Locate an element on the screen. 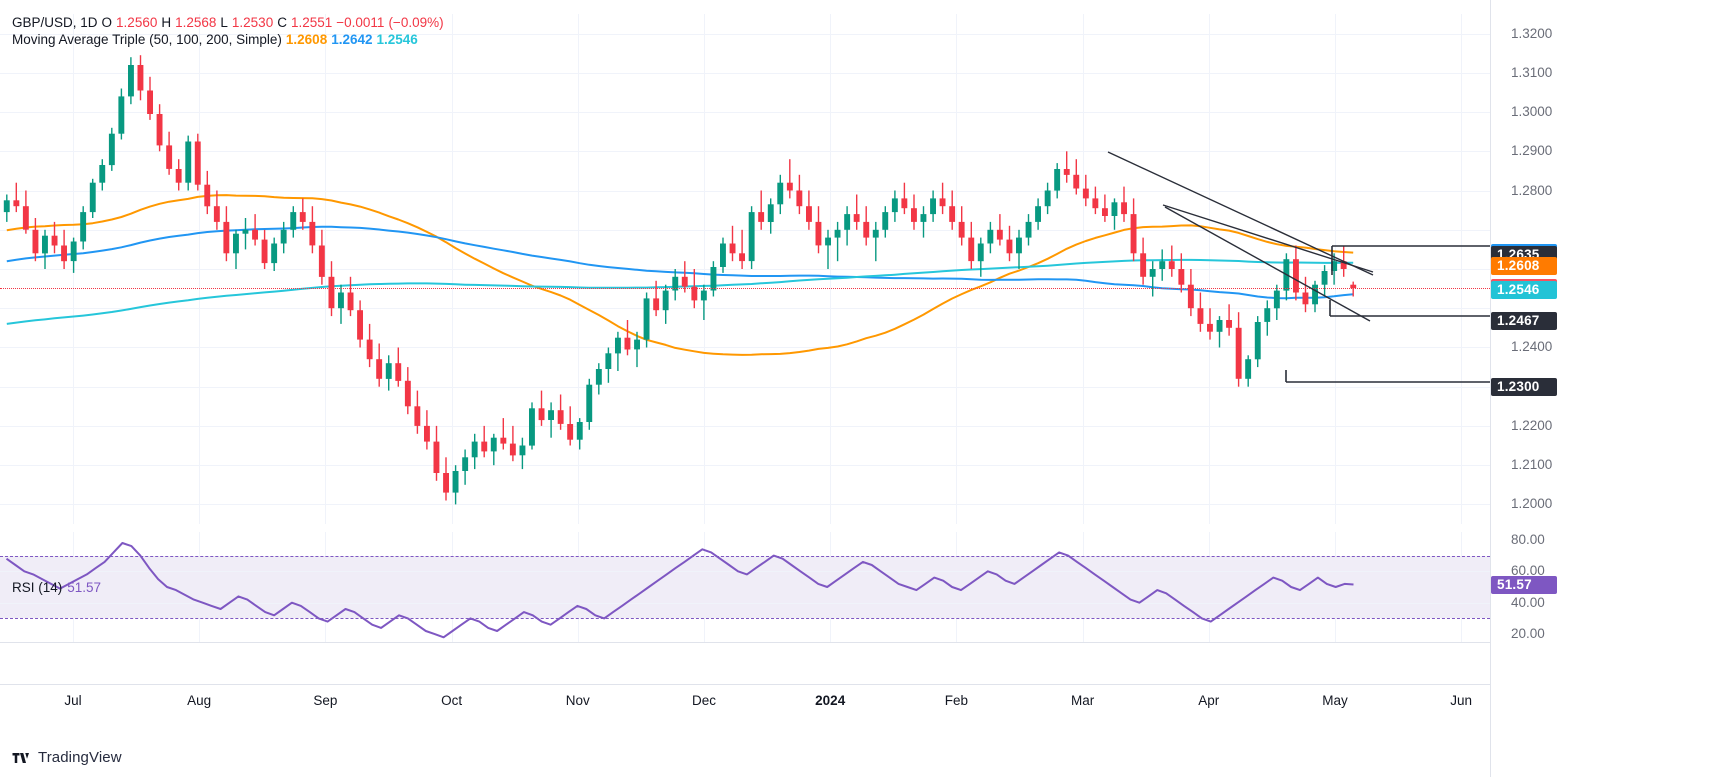 Image resolution: width=1713 pixels, height=777 pixels. open-value: 1.2560 is located at coordinates (137, 22).